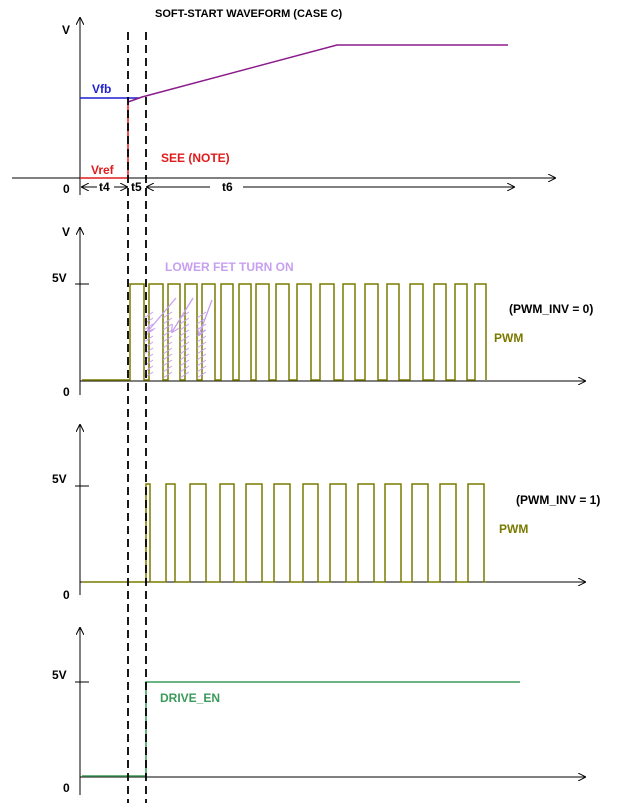 The image size is (621, 811). I want to click on panel3-5v-label: 5V, so click(59, 479).